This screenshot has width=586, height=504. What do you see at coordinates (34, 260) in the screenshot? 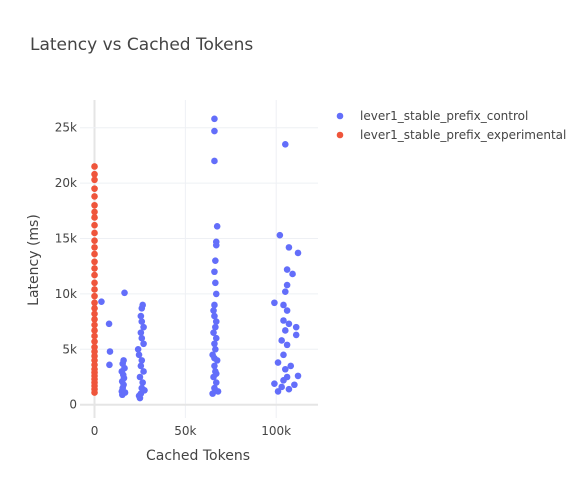
I see `y-axis-title: Latency (ms)` at bounding box center [34, 260].